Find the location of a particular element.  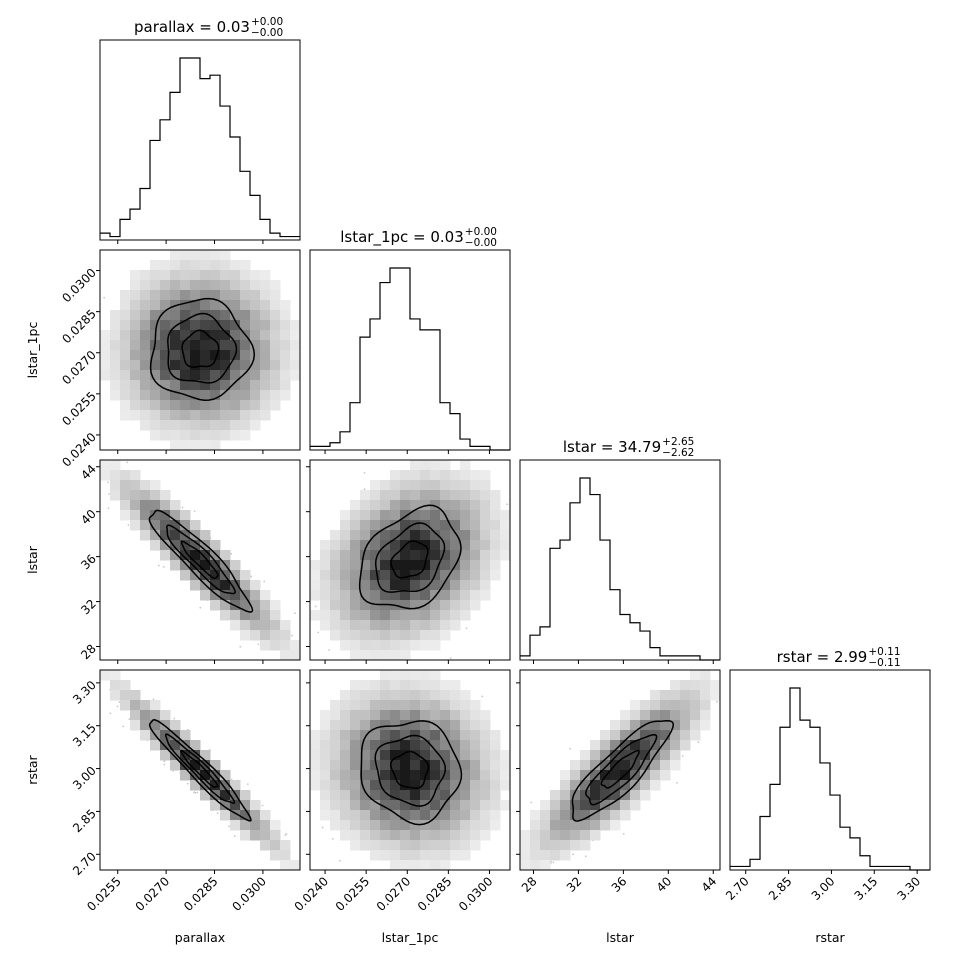

x-tick-label-lstar: 28 is located at coordinates (529, 884).